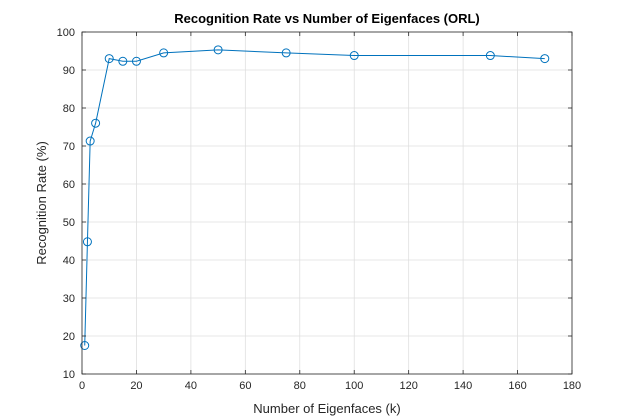  Describe the element at coordinates (69, 223) in the screenshot. I see `y-tick-label: 50` at that location.